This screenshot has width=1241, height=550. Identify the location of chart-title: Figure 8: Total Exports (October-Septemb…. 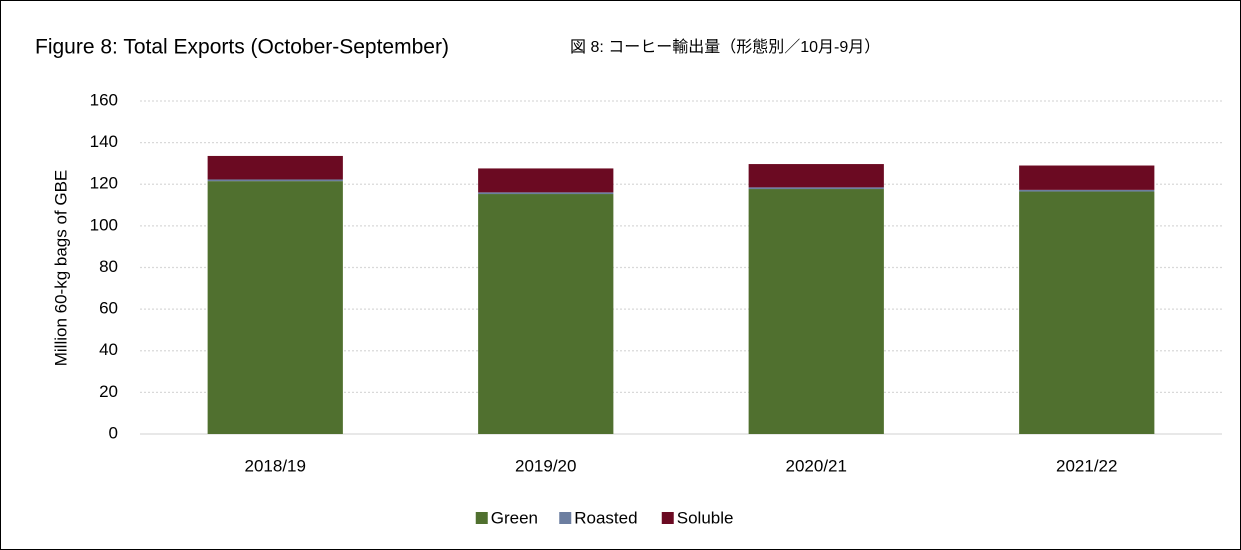
(242, 47).